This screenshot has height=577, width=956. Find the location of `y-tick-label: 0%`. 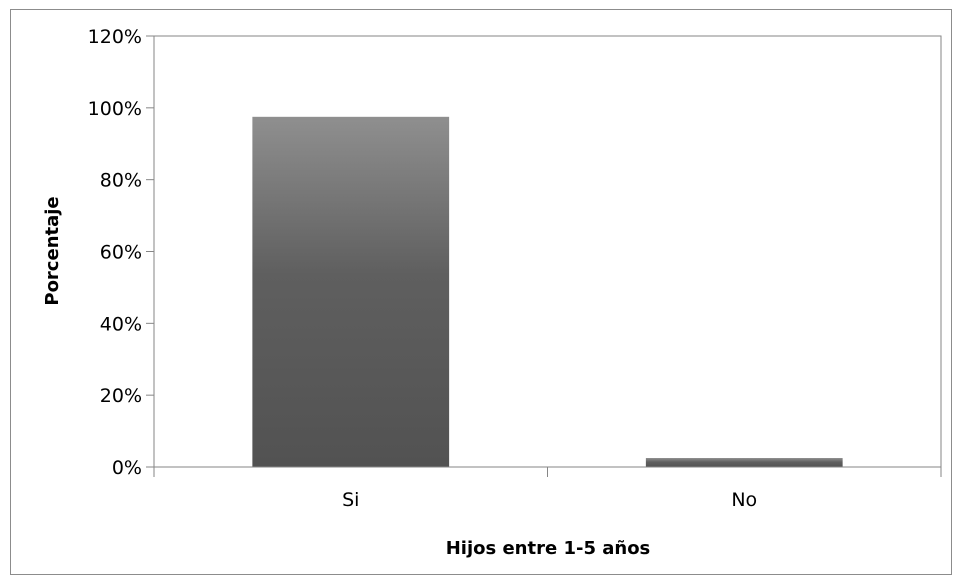

y-tick-label: 0% is located at coordinates (127, 468).